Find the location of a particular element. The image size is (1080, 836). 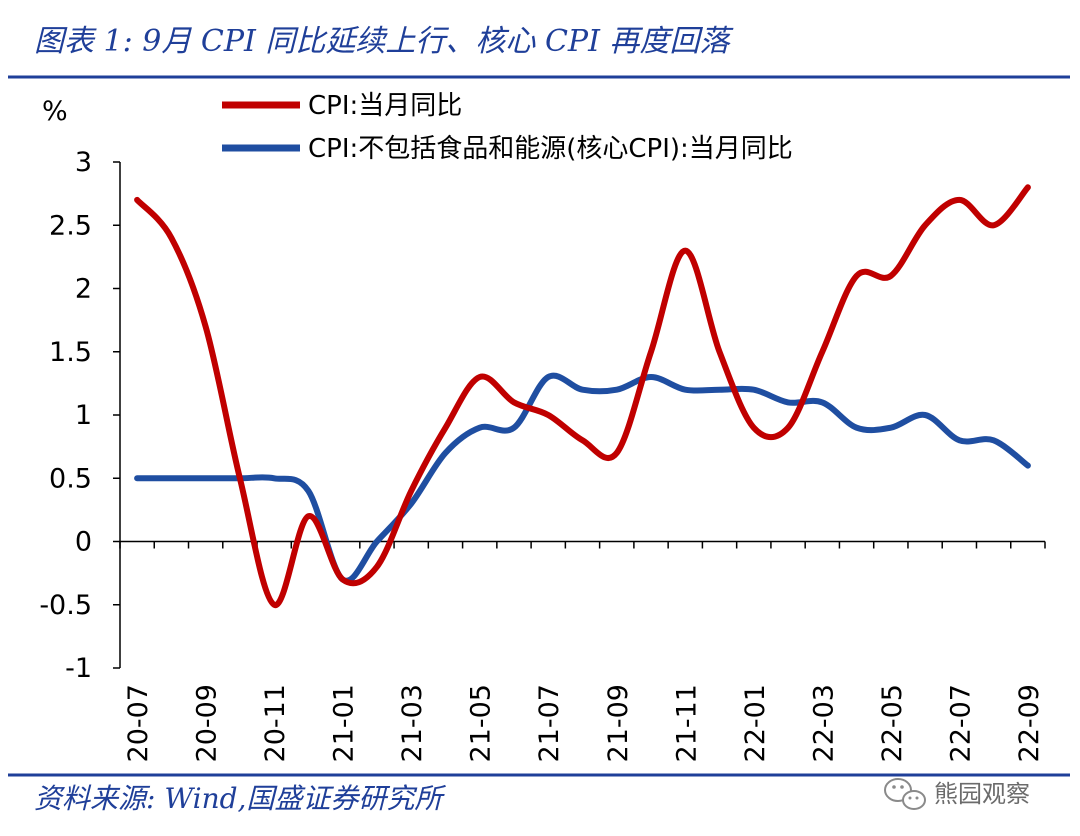

legend: CPI:当月同比 CPI:不包括食品和能源(核心CPI):当月同比 is located at coordinates (507, 127).